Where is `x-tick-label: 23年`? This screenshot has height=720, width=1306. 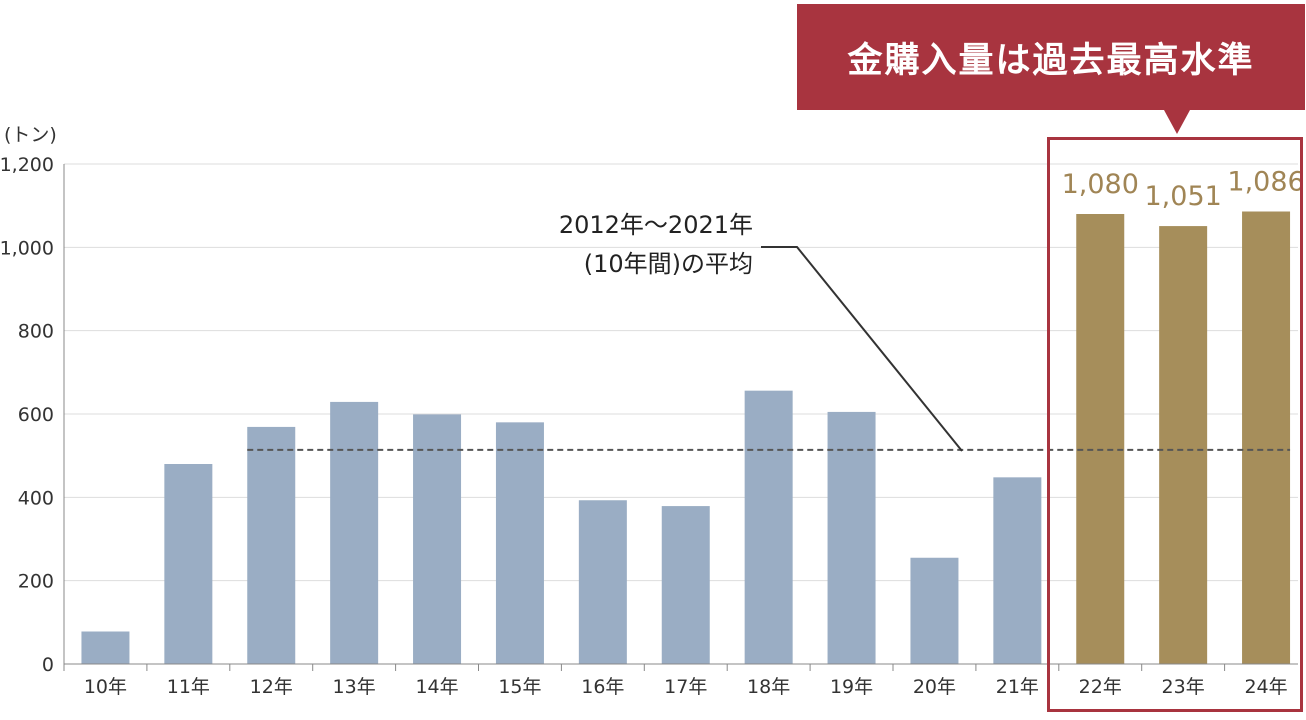
x-tick-label: 23年 is located at coordinates (1183, 687).